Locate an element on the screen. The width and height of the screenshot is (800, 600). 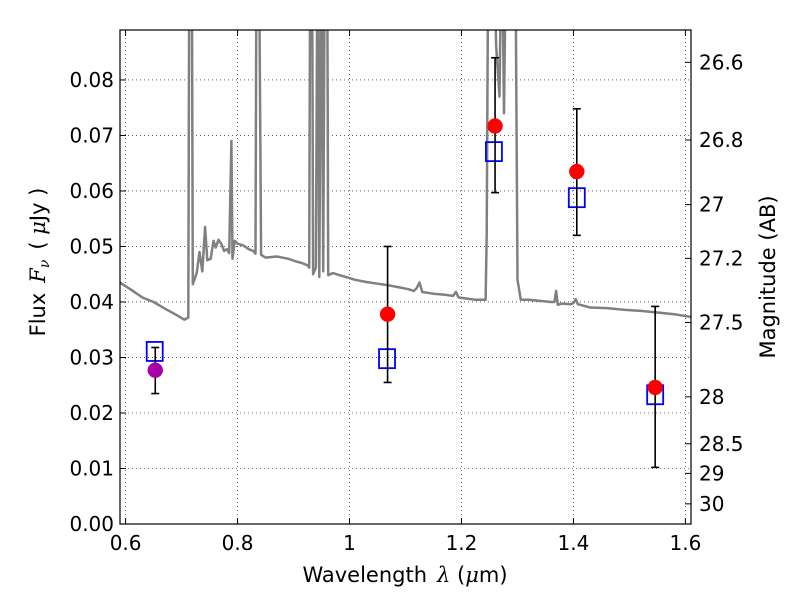
x-tick-label: 1 is located at coordinates (349, 543).